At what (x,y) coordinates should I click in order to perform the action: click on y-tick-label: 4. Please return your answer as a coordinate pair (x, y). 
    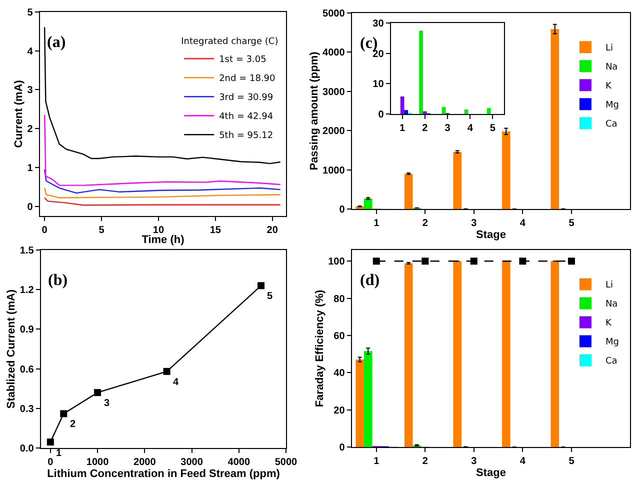
    Looking at the image, I should click on (30, 52).